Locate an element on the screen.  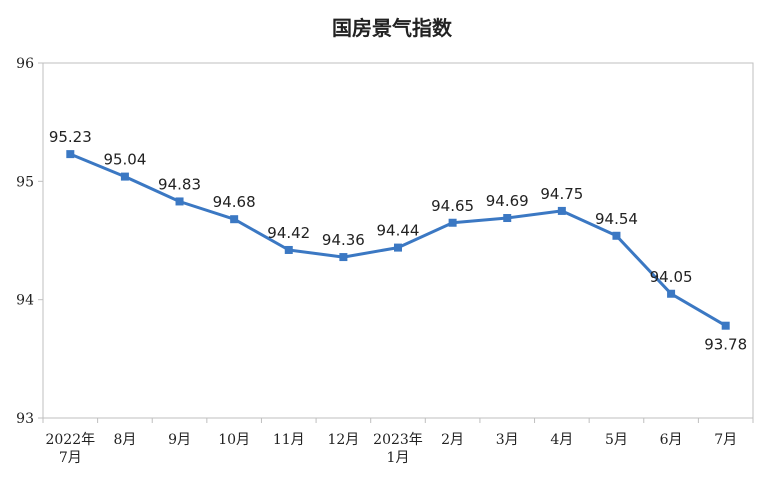
data-label: 95.23 is located at coordinates (70, 137).